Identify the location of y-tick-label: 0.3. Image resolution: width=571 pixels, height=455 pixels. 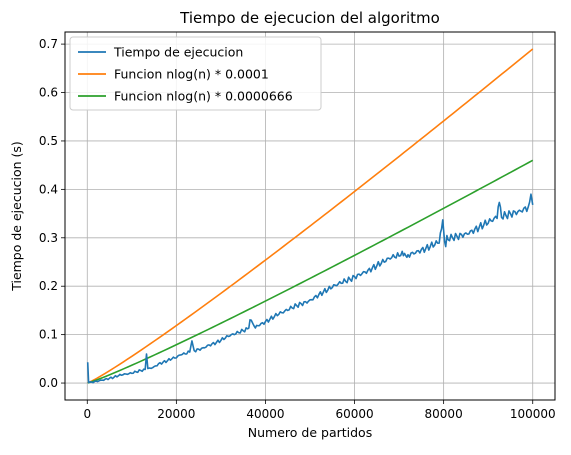
(48, 238).